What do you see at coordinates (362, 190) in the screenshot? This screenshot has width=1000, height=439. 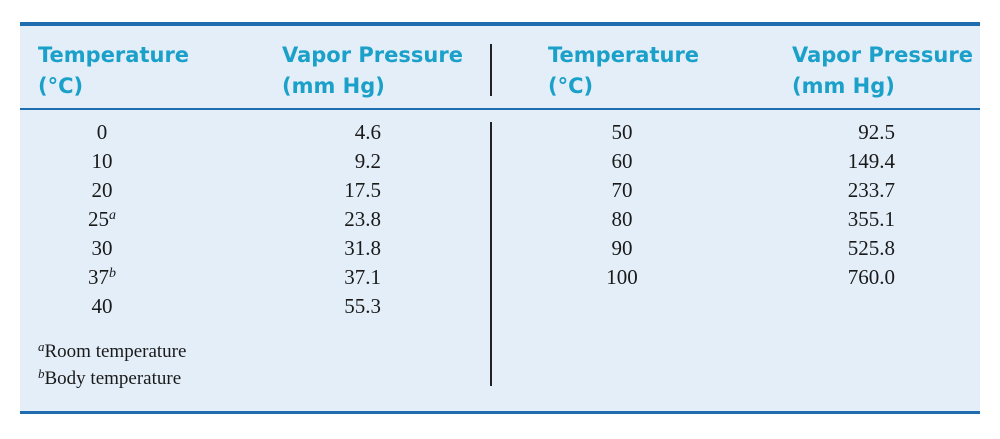 I see `table-cell-vapor-pressure: 17.5` at bounding box center [362, 190].